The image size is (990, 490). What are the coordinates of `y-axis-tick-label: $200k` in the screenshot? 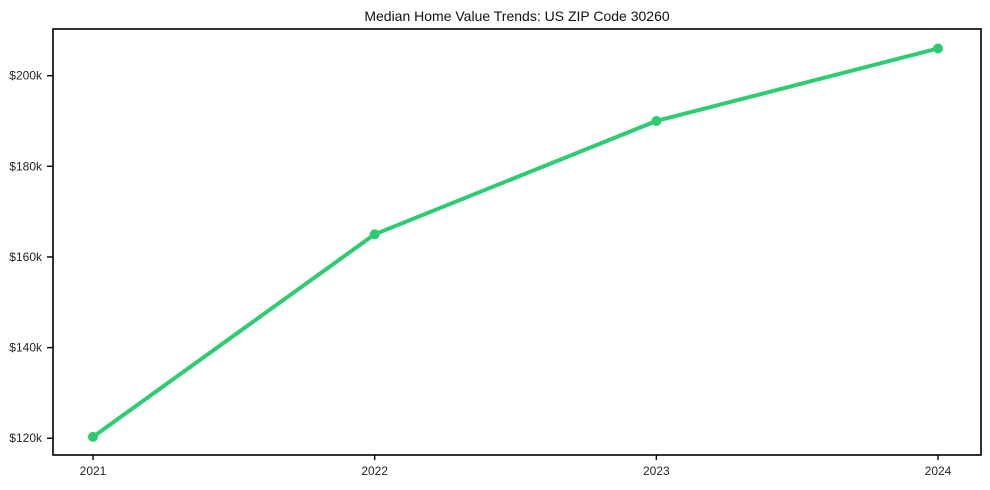 It's located at (26, 76).